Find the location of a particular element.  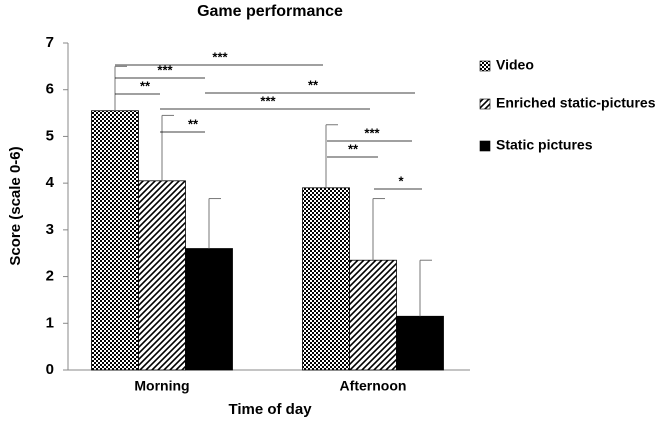

y-axis-label: Score (scale 0-6) is located at coordinates (15, 205).